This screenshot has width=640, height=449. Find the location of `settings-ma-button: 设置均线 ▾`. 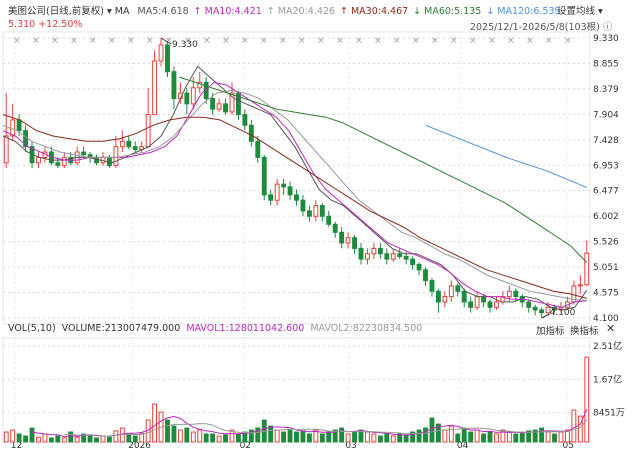

settings-ma-button: 设置均线 ▾ is located at coordinates (580, 11).